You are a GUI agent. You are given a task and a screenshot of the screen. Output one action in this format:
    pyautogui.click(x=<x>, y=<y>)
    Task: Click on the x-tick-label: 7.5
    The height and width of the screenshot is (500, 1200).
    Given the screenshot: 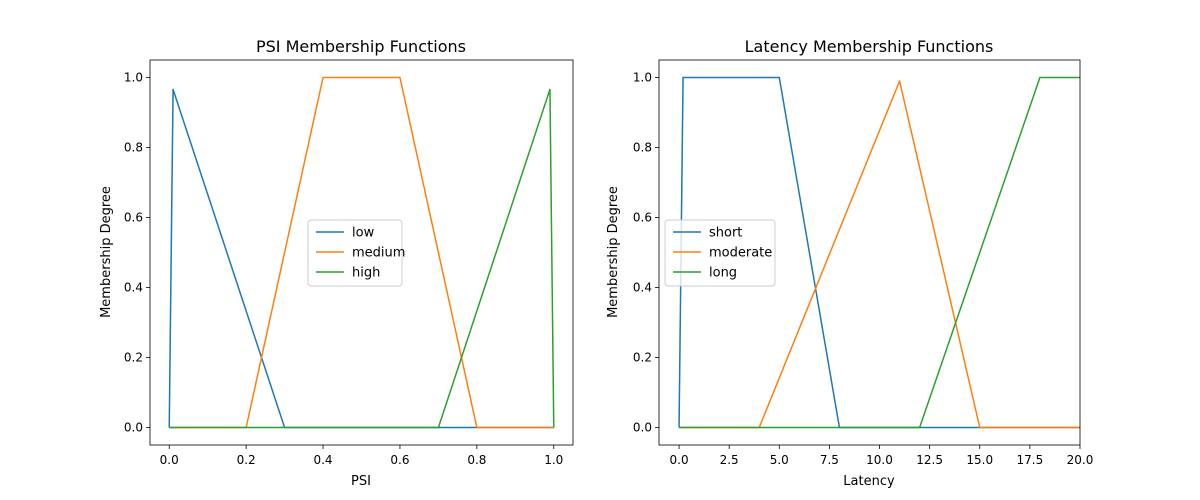 What is the action you would take?
    pyautogui.click(x=829, y=460)
    